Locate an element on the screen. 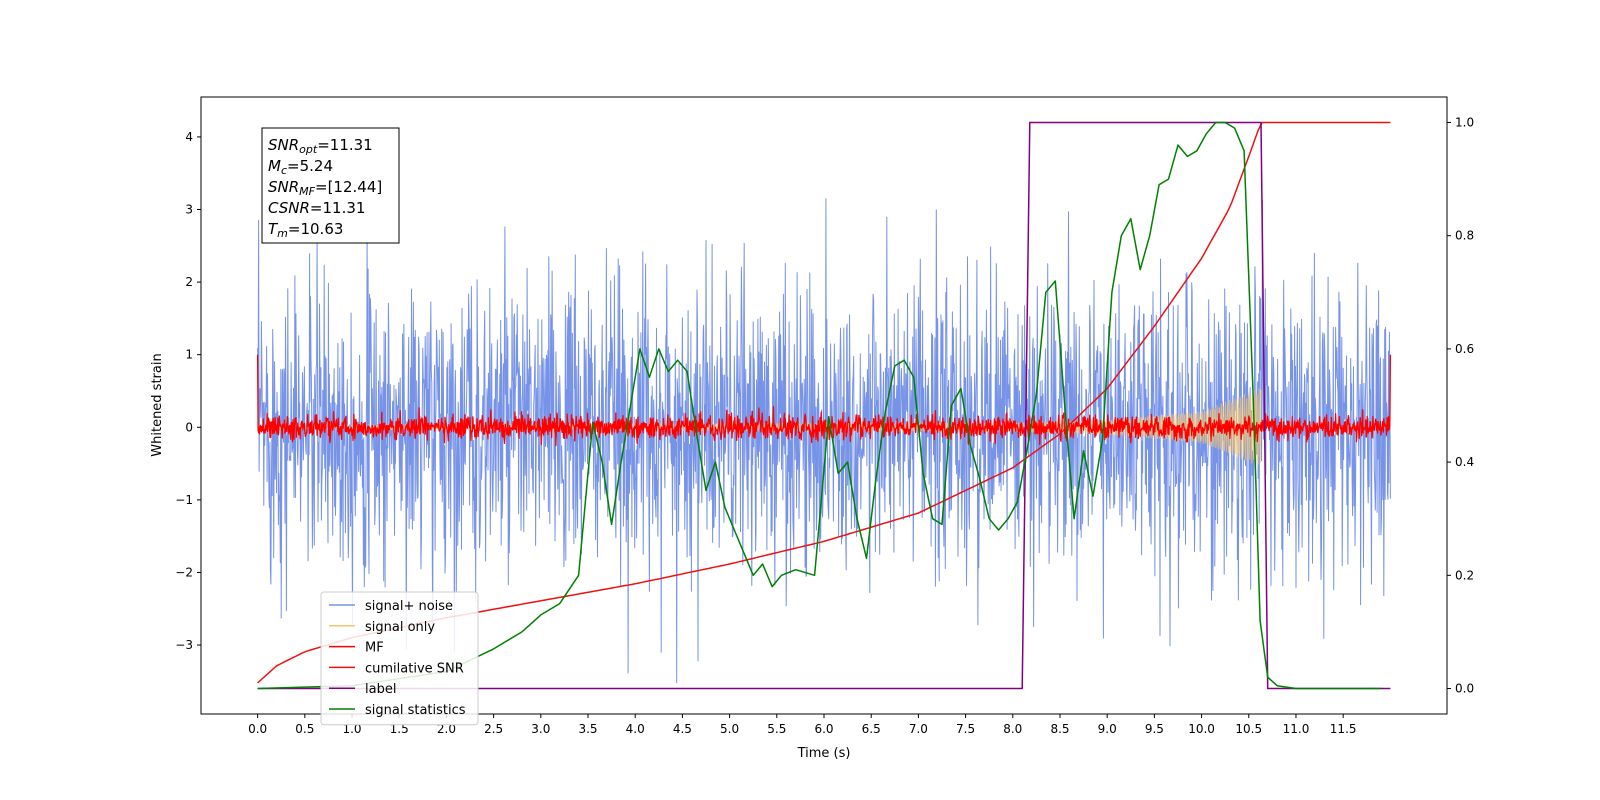 This screenshot has height=800, width=1600. x-tick-label: 3.0 is located at coordinates (540, 729).